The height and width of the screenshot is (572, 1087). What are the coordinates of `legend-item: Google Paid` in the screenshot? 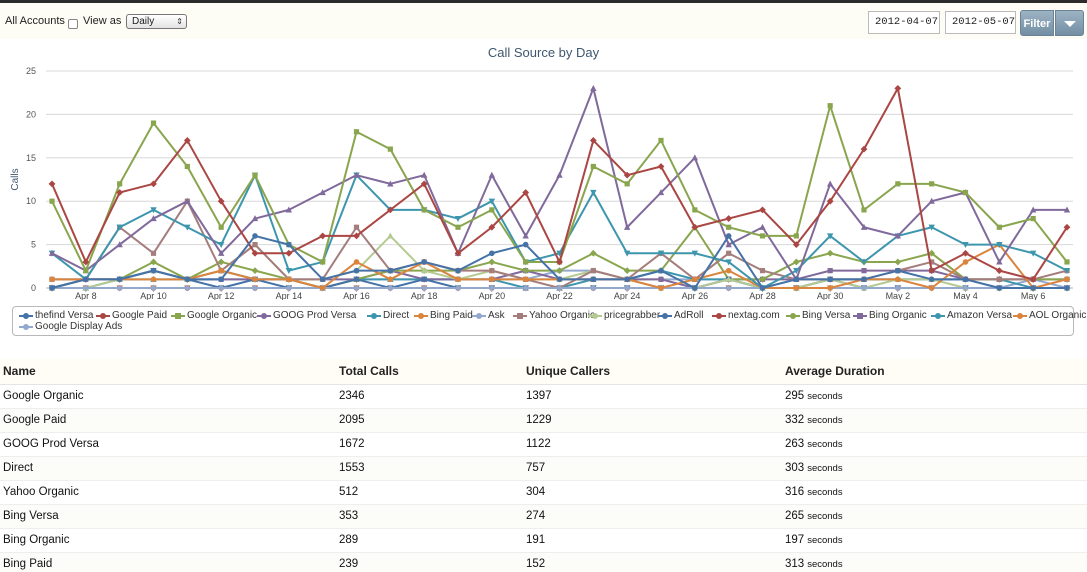 It's located at (131, 315).